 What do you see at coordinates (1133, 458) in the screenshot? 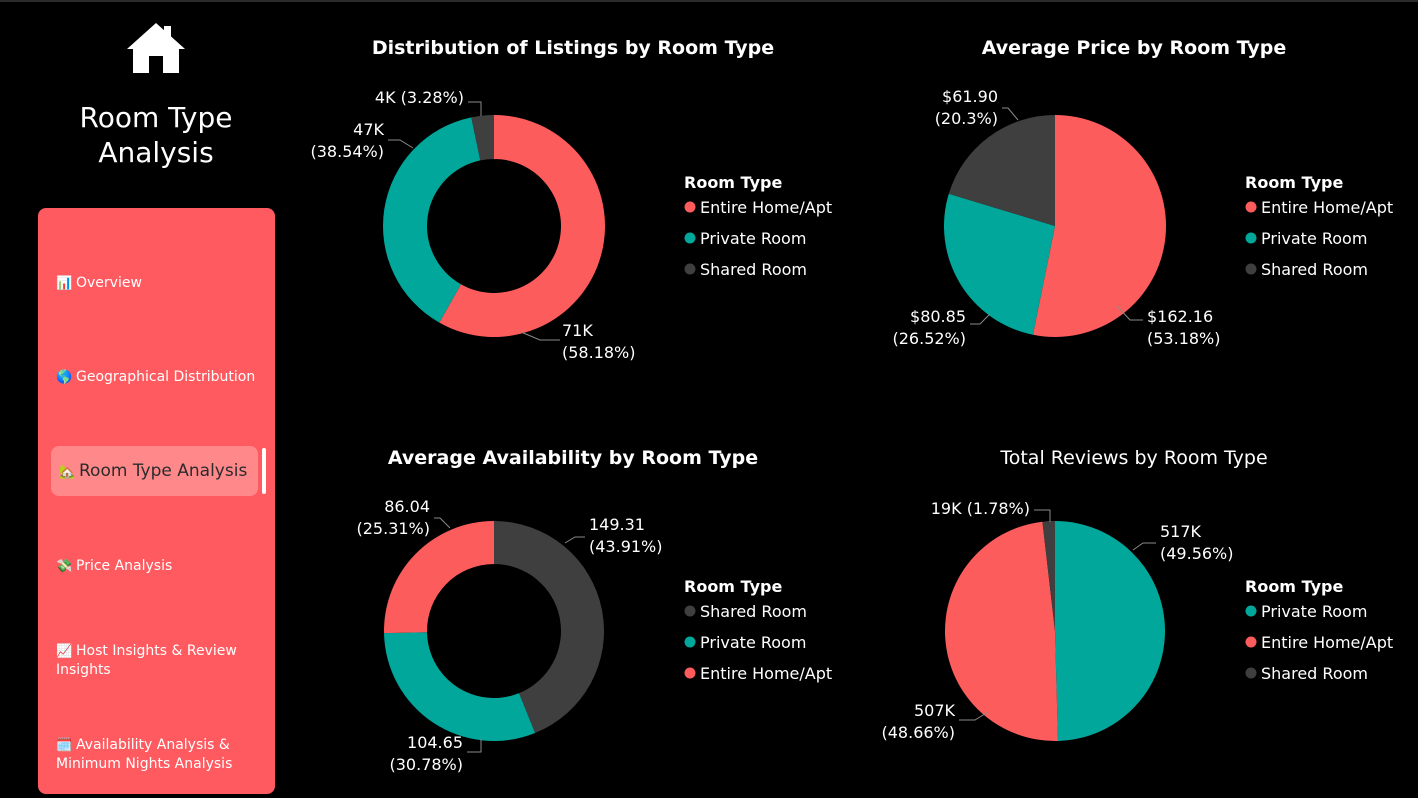
I see `chart-title: Total Reviews by Room Type` at bounding box center [1133, 458].